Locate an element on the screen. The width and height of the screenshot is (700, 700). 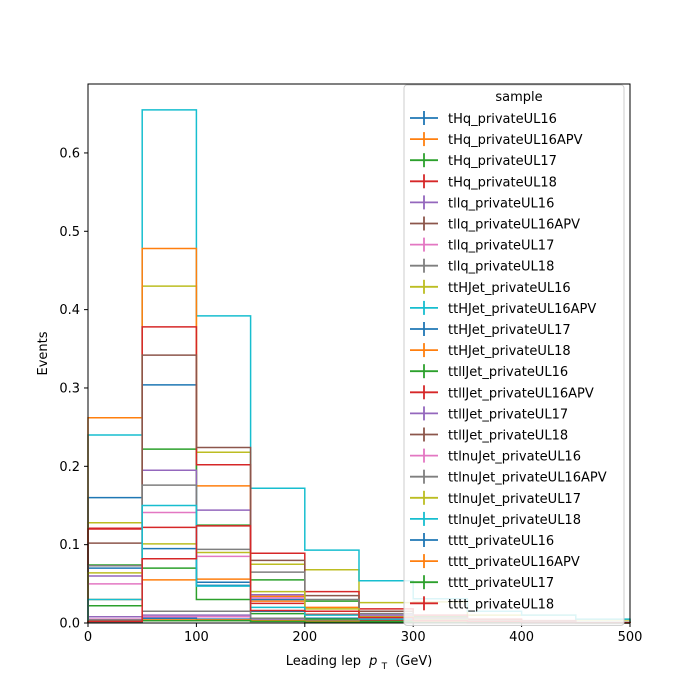
y-tick-label-2: 0.2 is located at coordinates (69, 467).